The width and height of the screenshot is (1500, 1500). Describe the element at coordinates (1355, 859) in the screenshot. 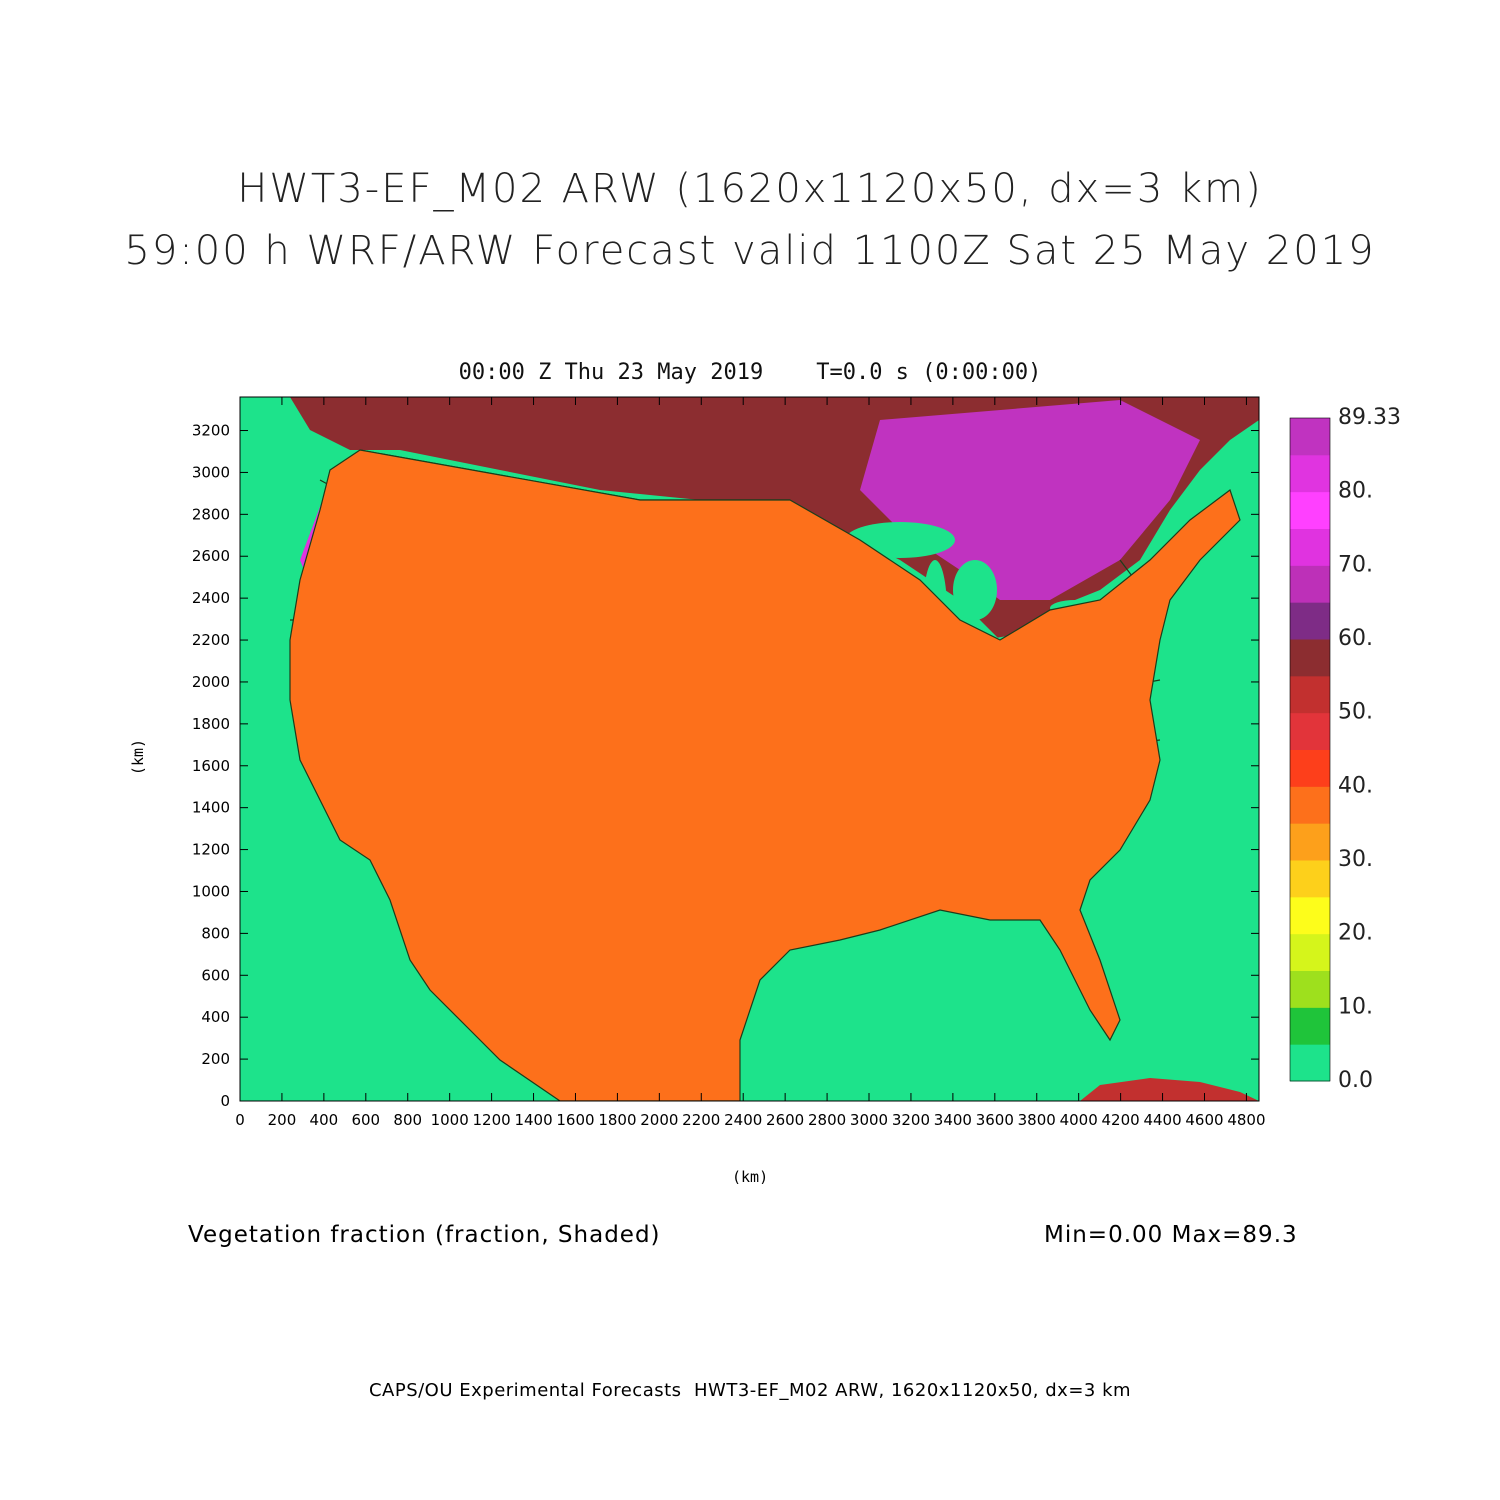

I see `colorbar-label: 30.` at that location.